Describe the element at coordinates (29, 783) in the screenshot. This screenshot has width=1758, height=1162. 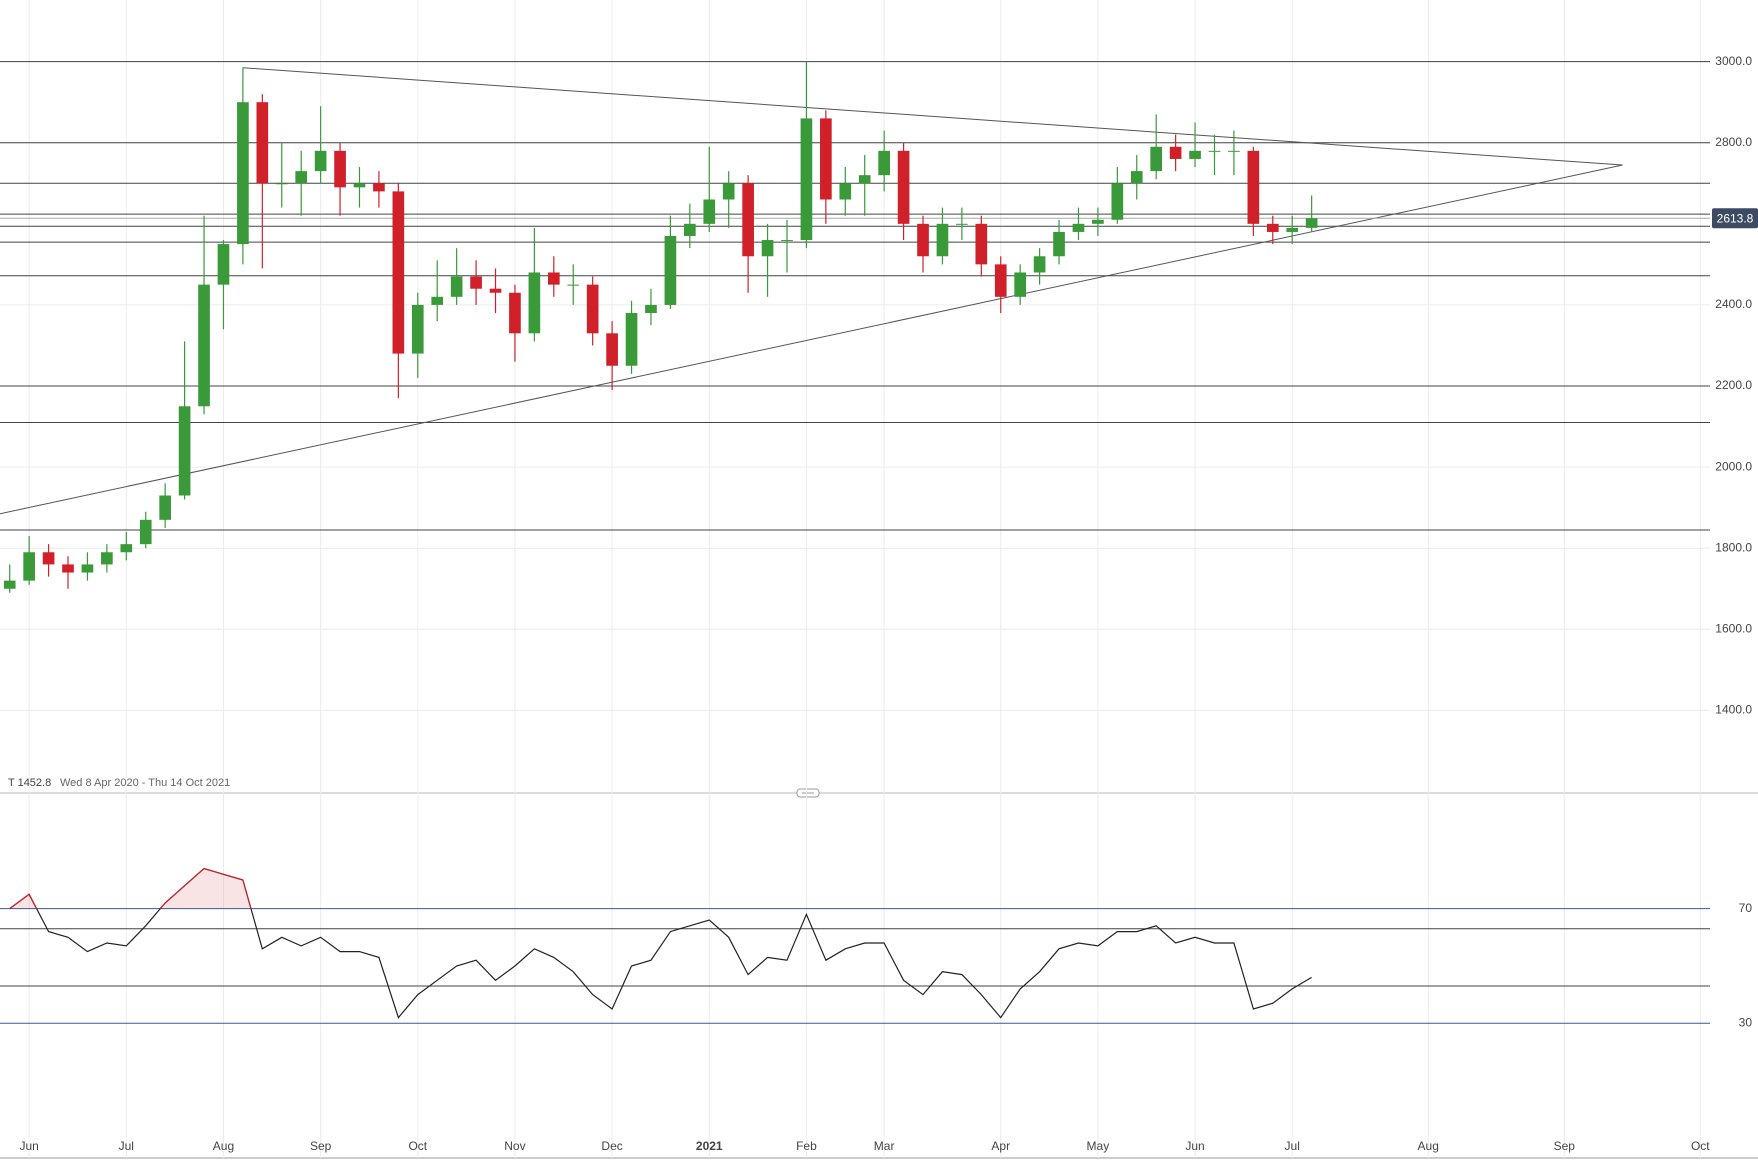
I see `info-label: T 1452.8` at that location.